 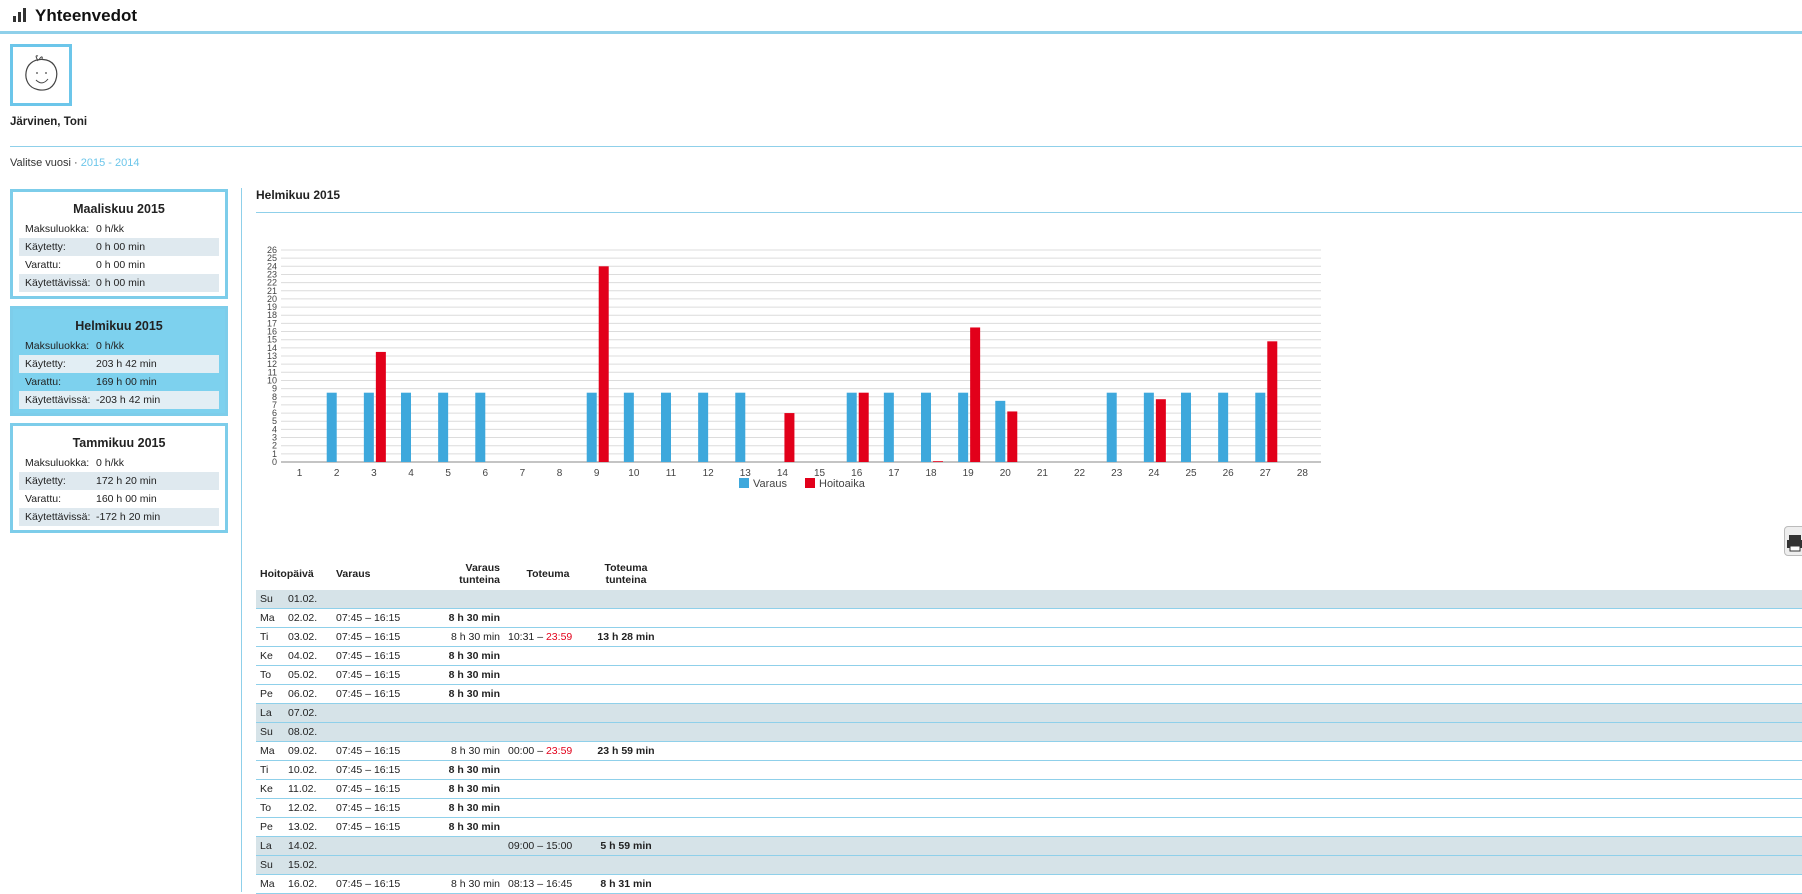 What do you see at coordinates (820, 473) in the screenshot?
I see `x-tick-label: 15` at bounding box center [820, 473].